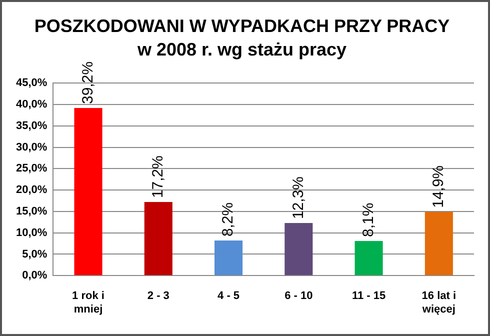 The image size is (490, 336). Describe the element at coordinates (32, 232) in the screenshot. I see `y-tick-label: 10,0%` at that location.